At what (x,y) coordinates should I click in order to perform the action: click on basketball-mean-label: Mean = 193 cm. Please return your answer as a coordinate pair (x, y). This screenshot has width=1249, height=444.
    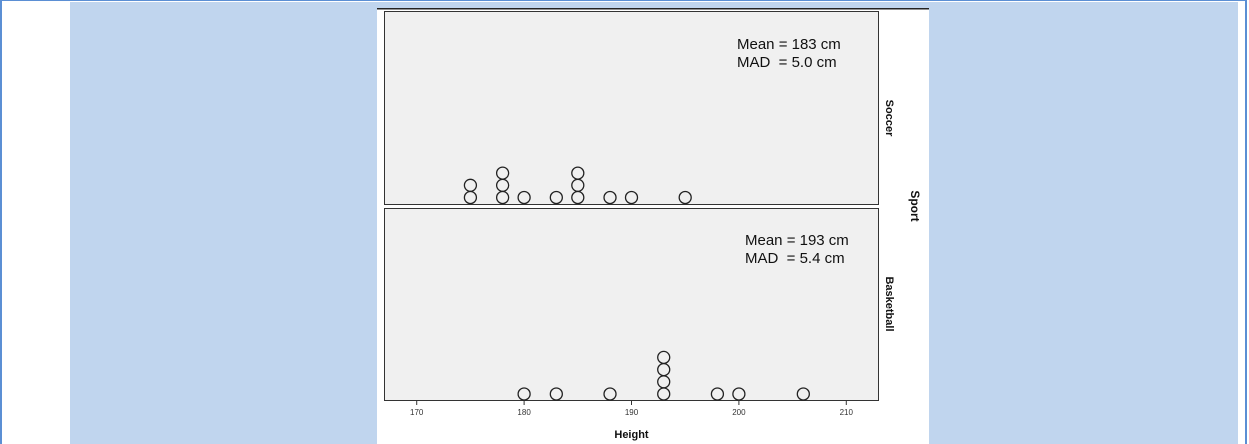
    Looking at the image, I should click on (797, 240).